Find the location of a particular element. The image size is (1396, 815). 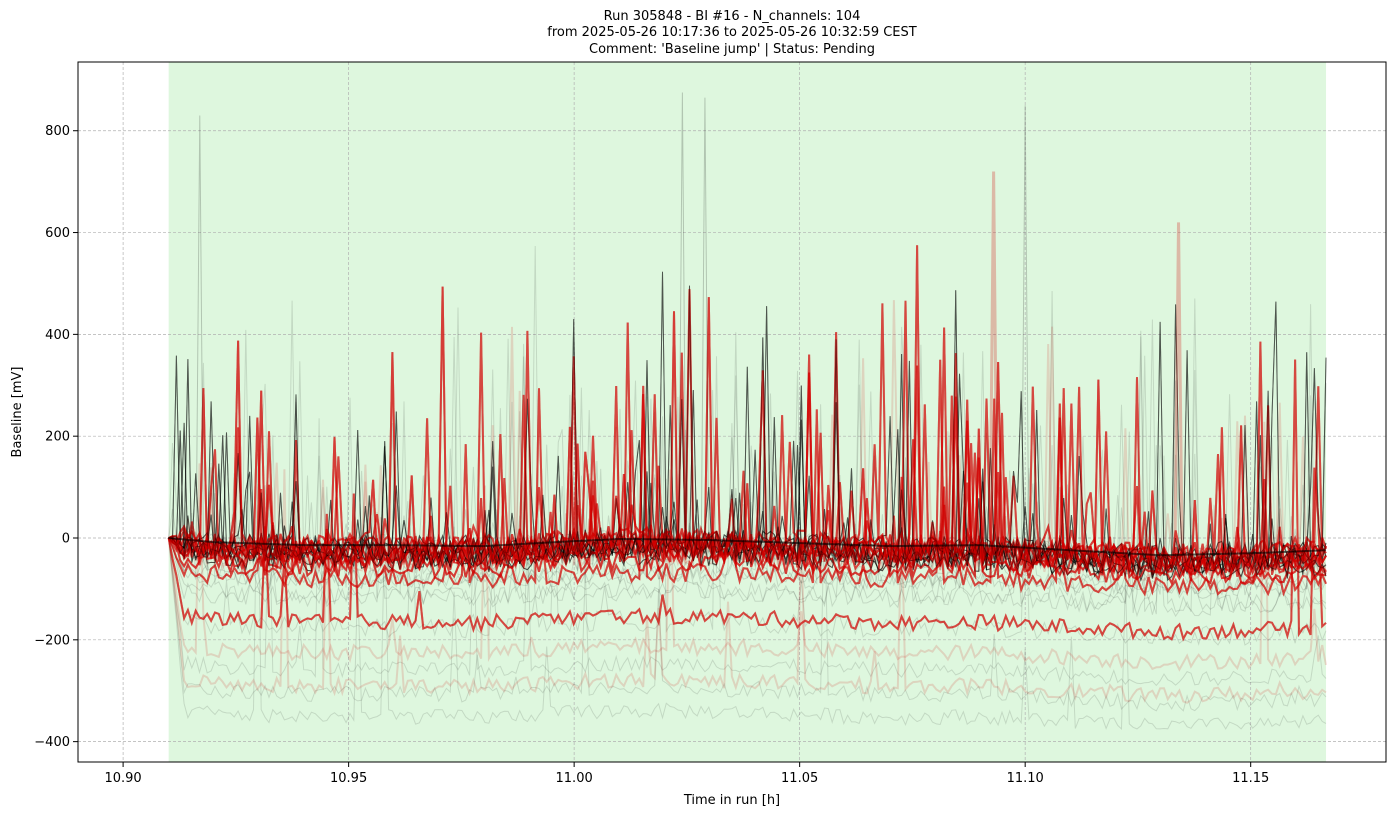

x-tick-label: 11.15 is located at coordinates (1250, 778).